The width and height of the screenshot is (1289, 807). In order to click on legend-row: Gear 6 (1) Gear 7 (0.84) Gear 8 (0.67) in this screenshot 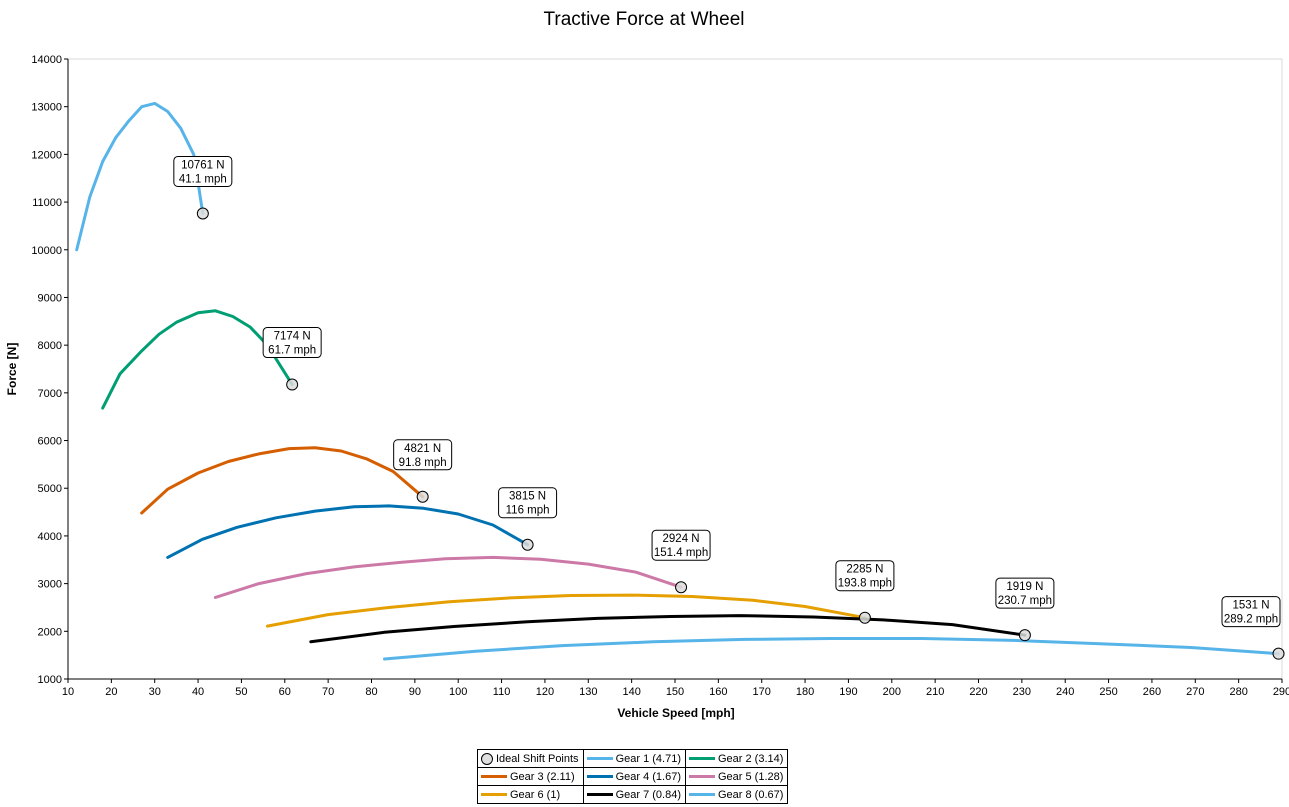, I will do `click(633, 794)`.